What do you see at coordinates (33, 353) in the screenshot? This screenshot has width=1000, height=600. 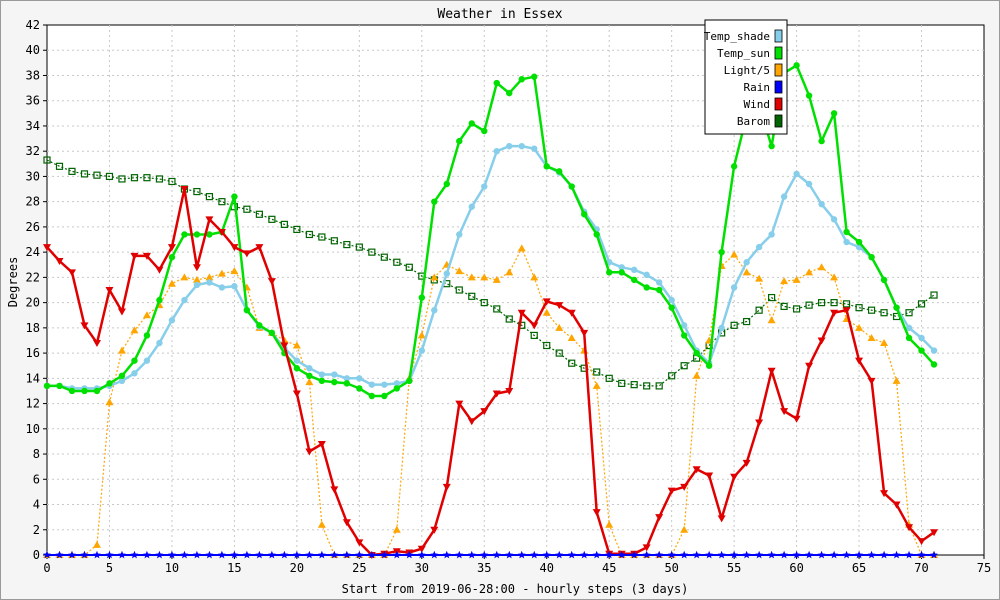 I see `y-tick-label: 16` at bounding box center [33, 353].